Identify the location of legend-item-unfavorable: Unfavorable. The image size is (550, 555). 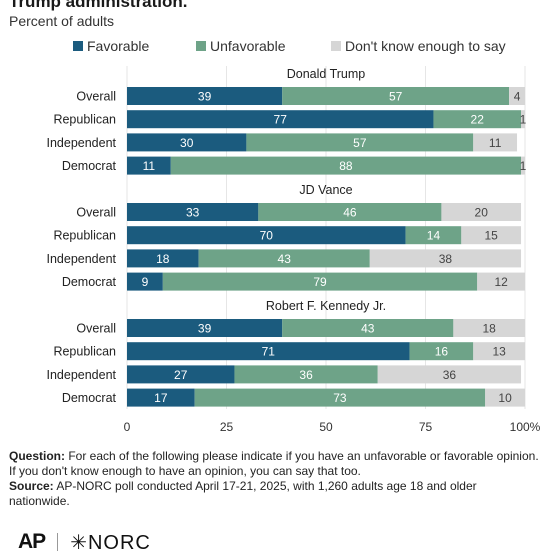
(241, 46).